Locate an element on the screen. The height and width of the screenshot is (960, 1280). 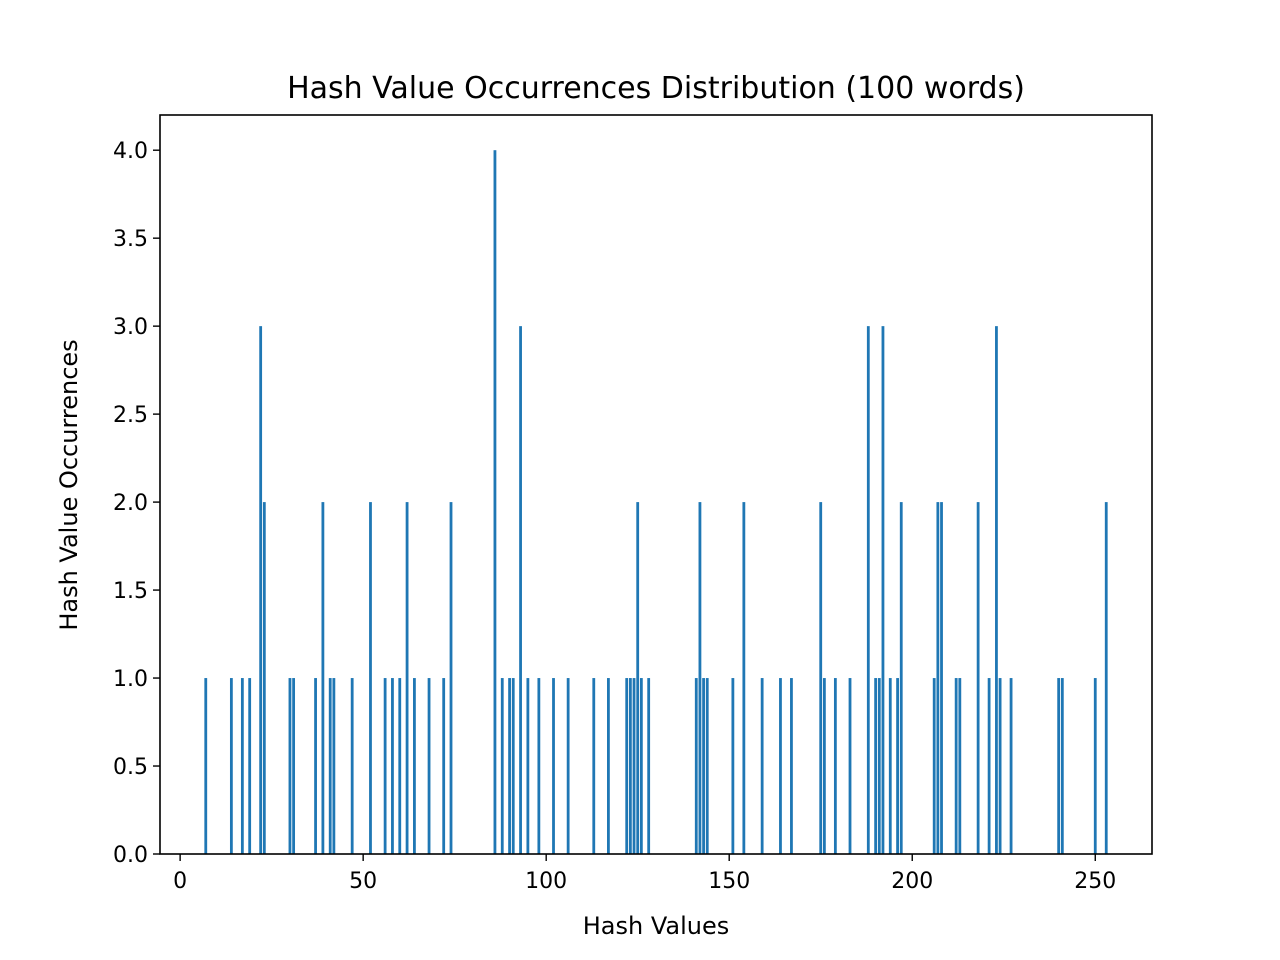
x-axis-ticks: 0 50 100 150 200 250 is located at coordinates (644, 874).